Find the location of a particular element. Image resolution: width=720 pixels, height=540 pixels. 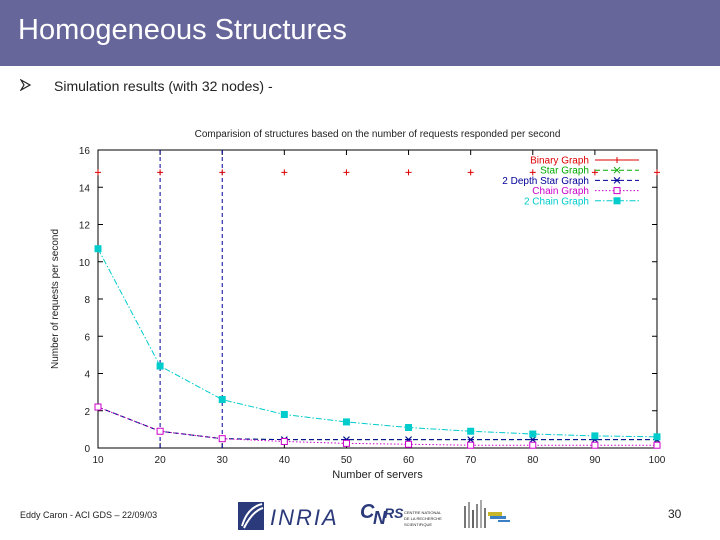

x-tick-label: 10 is located at coordinates (98, 460).